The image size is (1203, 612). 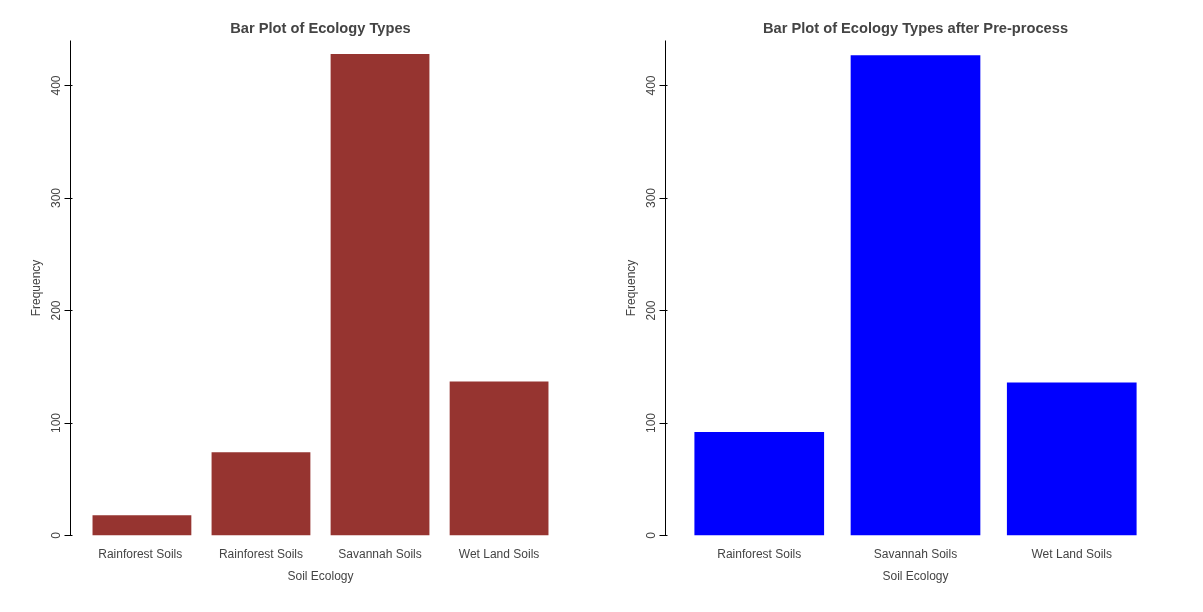 What do you see at coordinates (320, 27) in the screenshot?
I see `chart-title: Bar Plot of Ecology Types` at bounding box center [320, 27].